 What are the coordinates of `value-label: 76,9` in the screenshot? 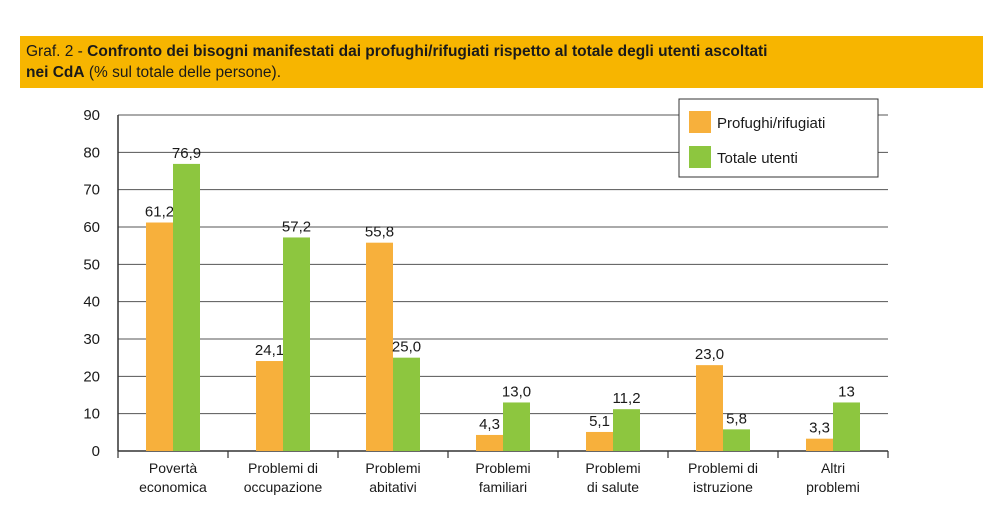 It's located at (186, 153).